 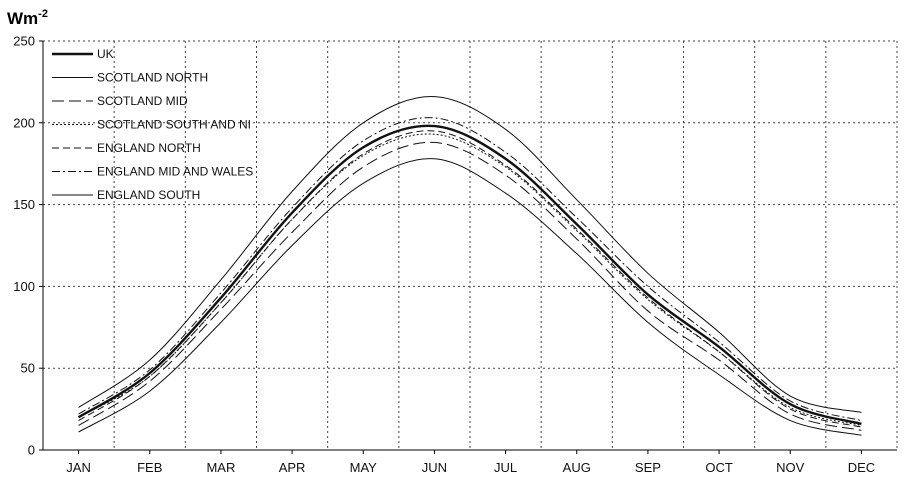 What do you see at coordinates (24, 122) in the screenshot?
I see `y-tick-label: 200` at bounding box center [24, 122].